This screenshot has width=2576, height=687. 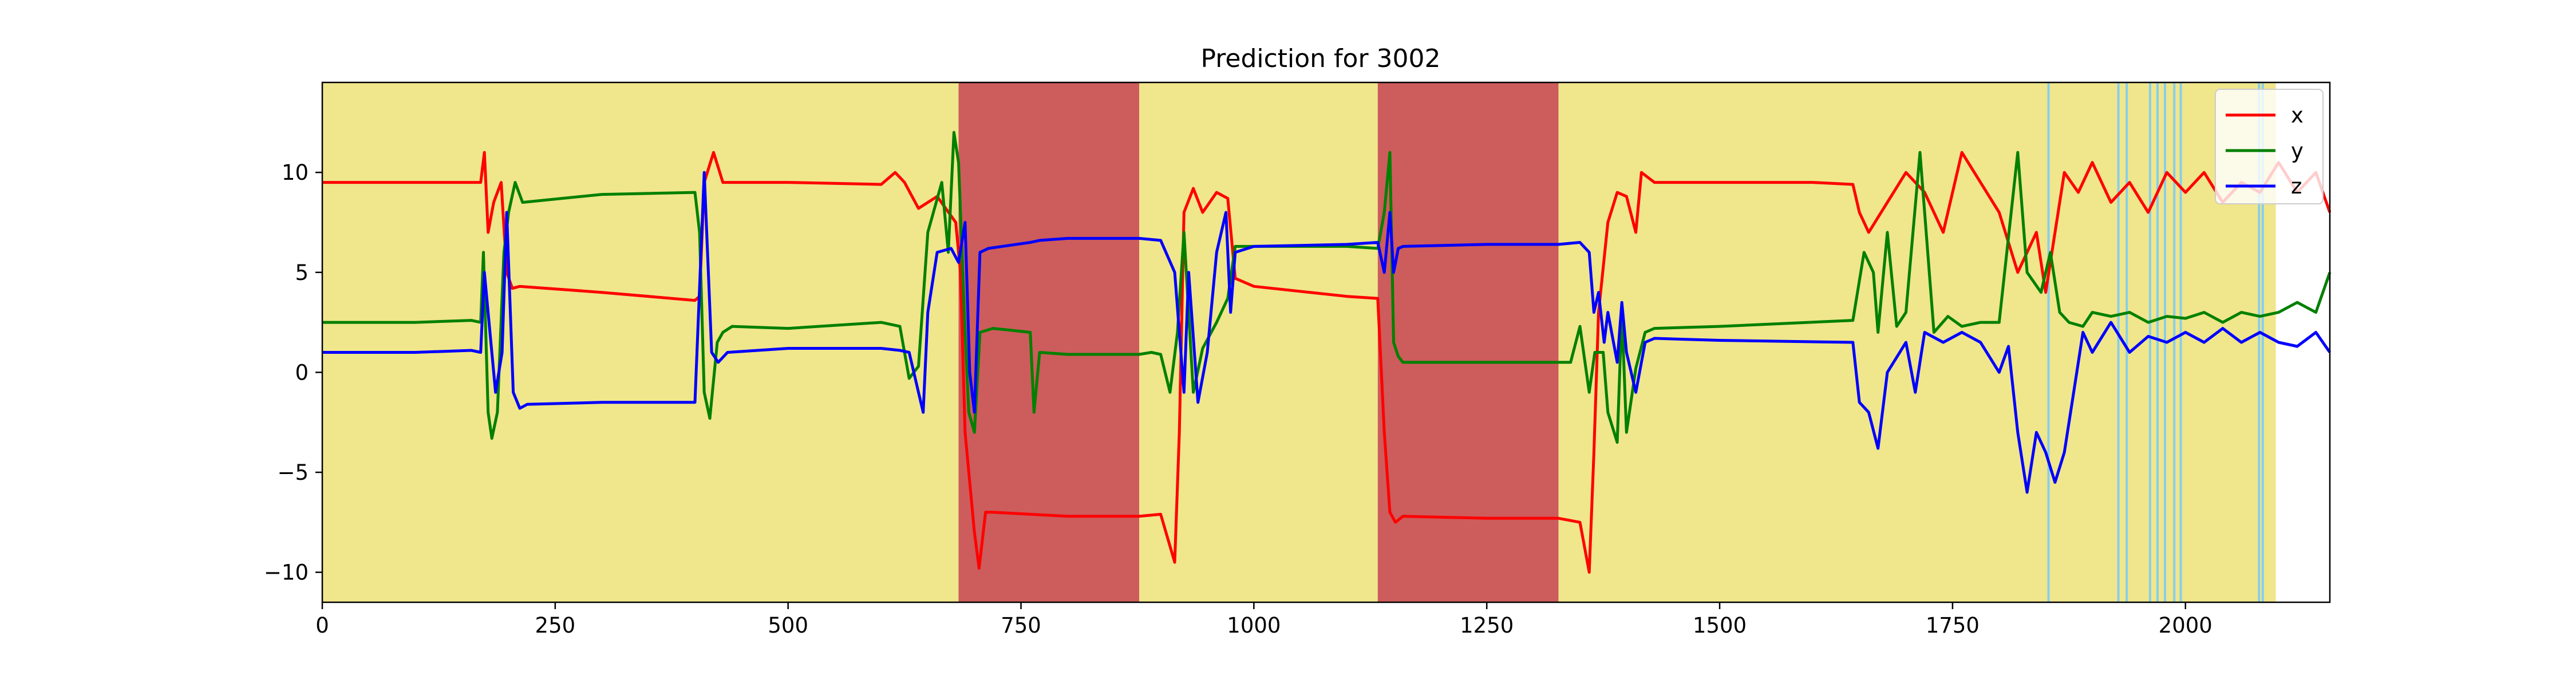 What do you see at coordinates (322, 625) in the screenshot?
I see `x-tick-label: 0` at bounding box center [322, 625].